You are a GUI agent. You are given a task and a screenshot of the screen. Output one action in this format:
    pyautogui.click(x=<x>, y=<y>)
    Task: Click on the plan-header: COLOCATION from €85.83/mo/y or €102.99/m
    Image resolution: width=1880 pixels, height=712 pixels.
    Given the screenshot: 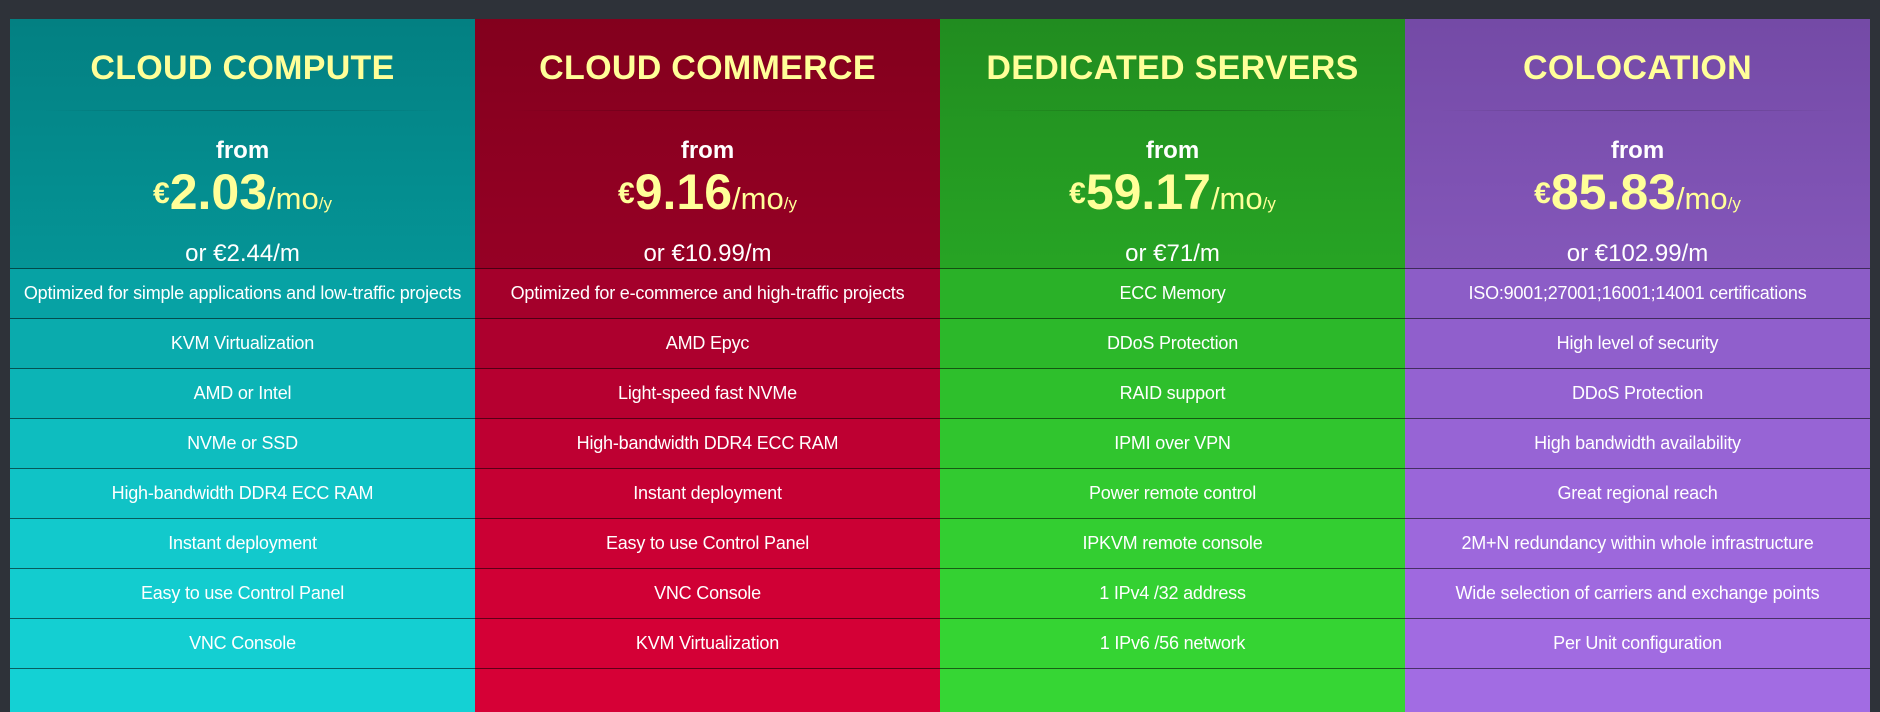 What is the action you would take?
    pyautogui.click(x=1637, y=143)
    